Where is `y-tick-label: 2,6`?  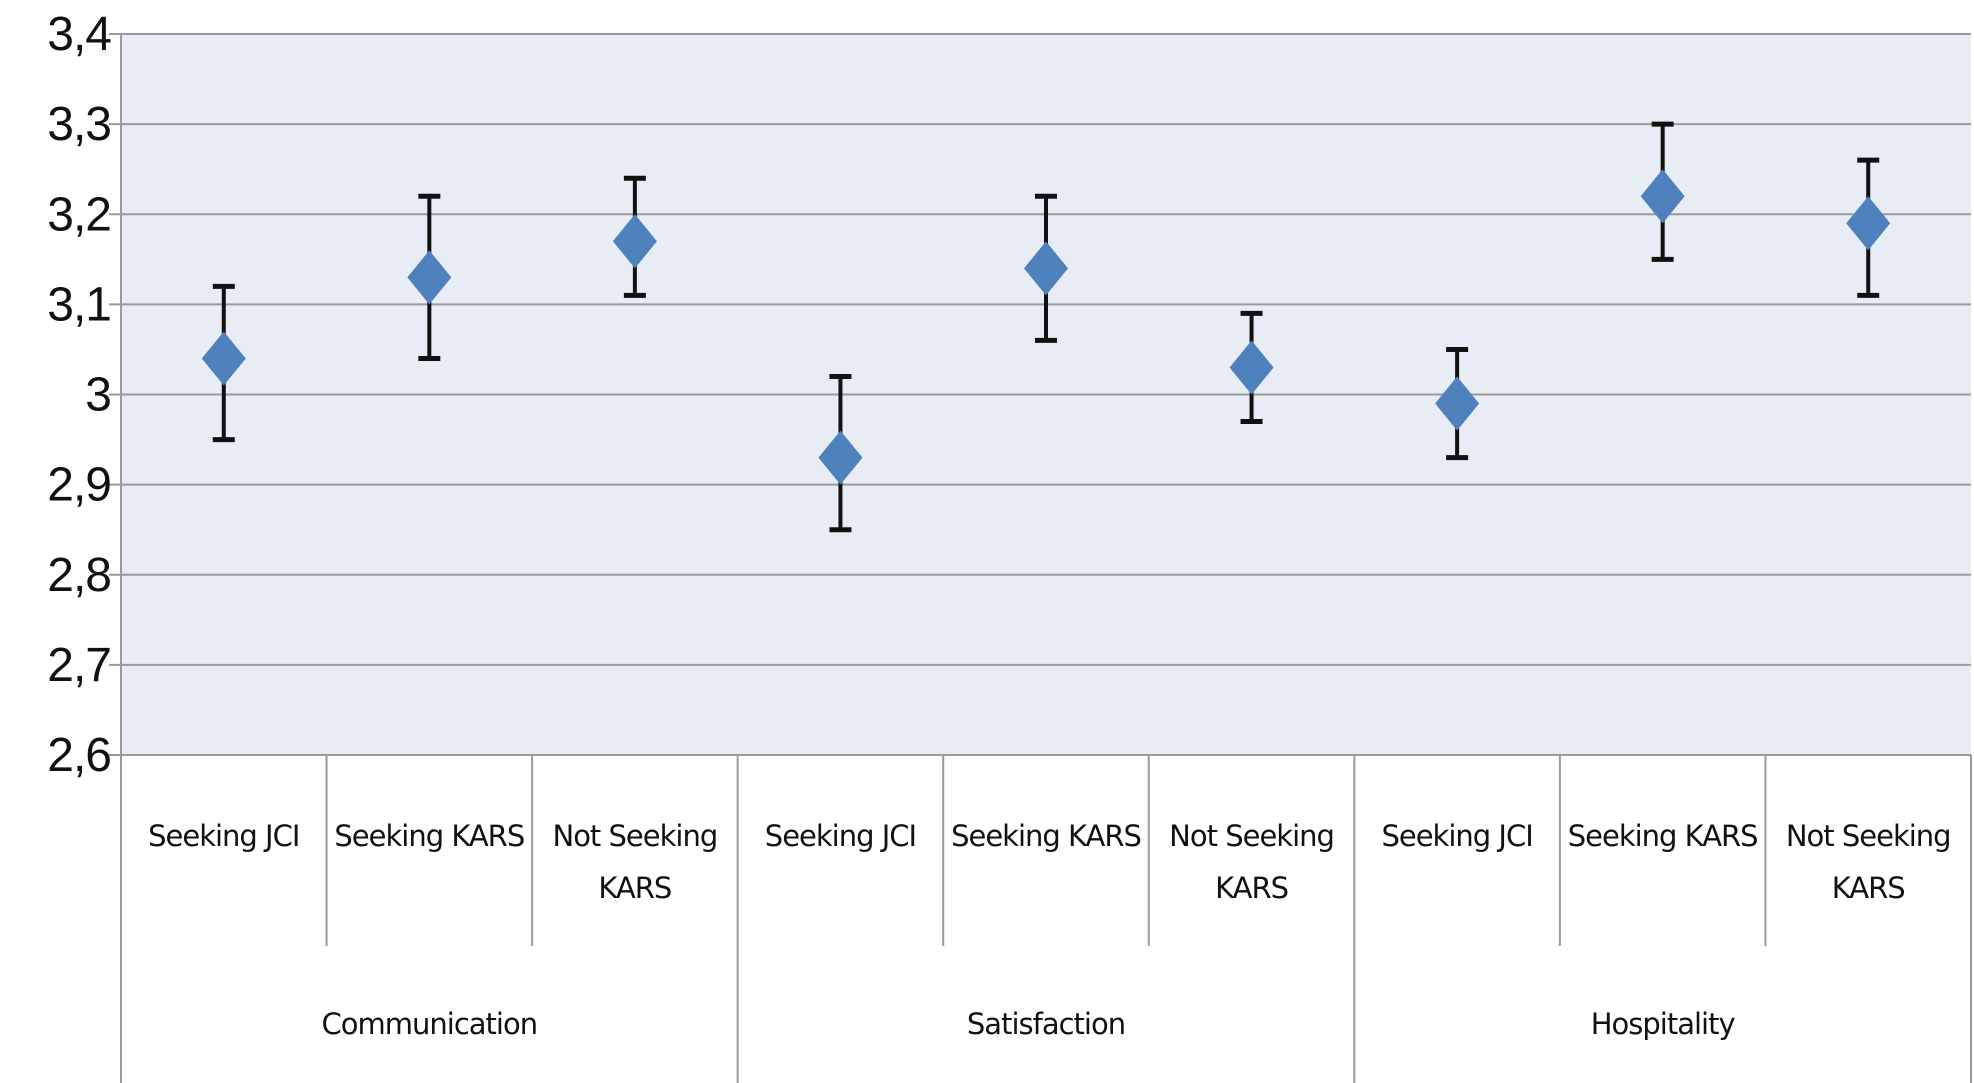
y-tick-label: 2,6 is located at coordinates (79, 755).